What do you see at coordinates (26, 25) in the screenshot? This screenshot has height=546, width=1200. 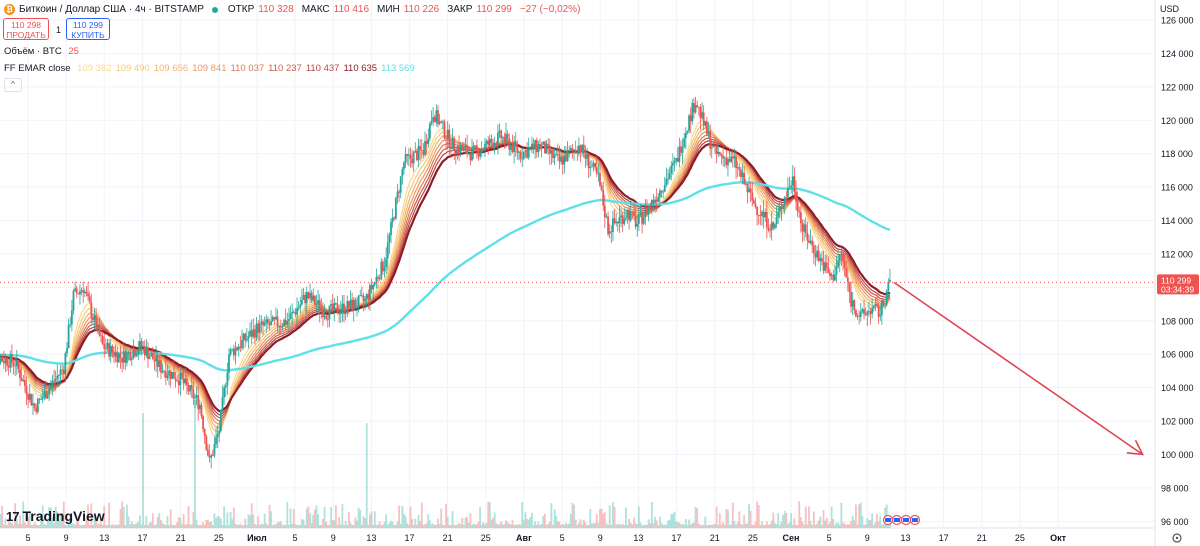 I see `sell-price: 110 298` at bounding box center [26, 25].